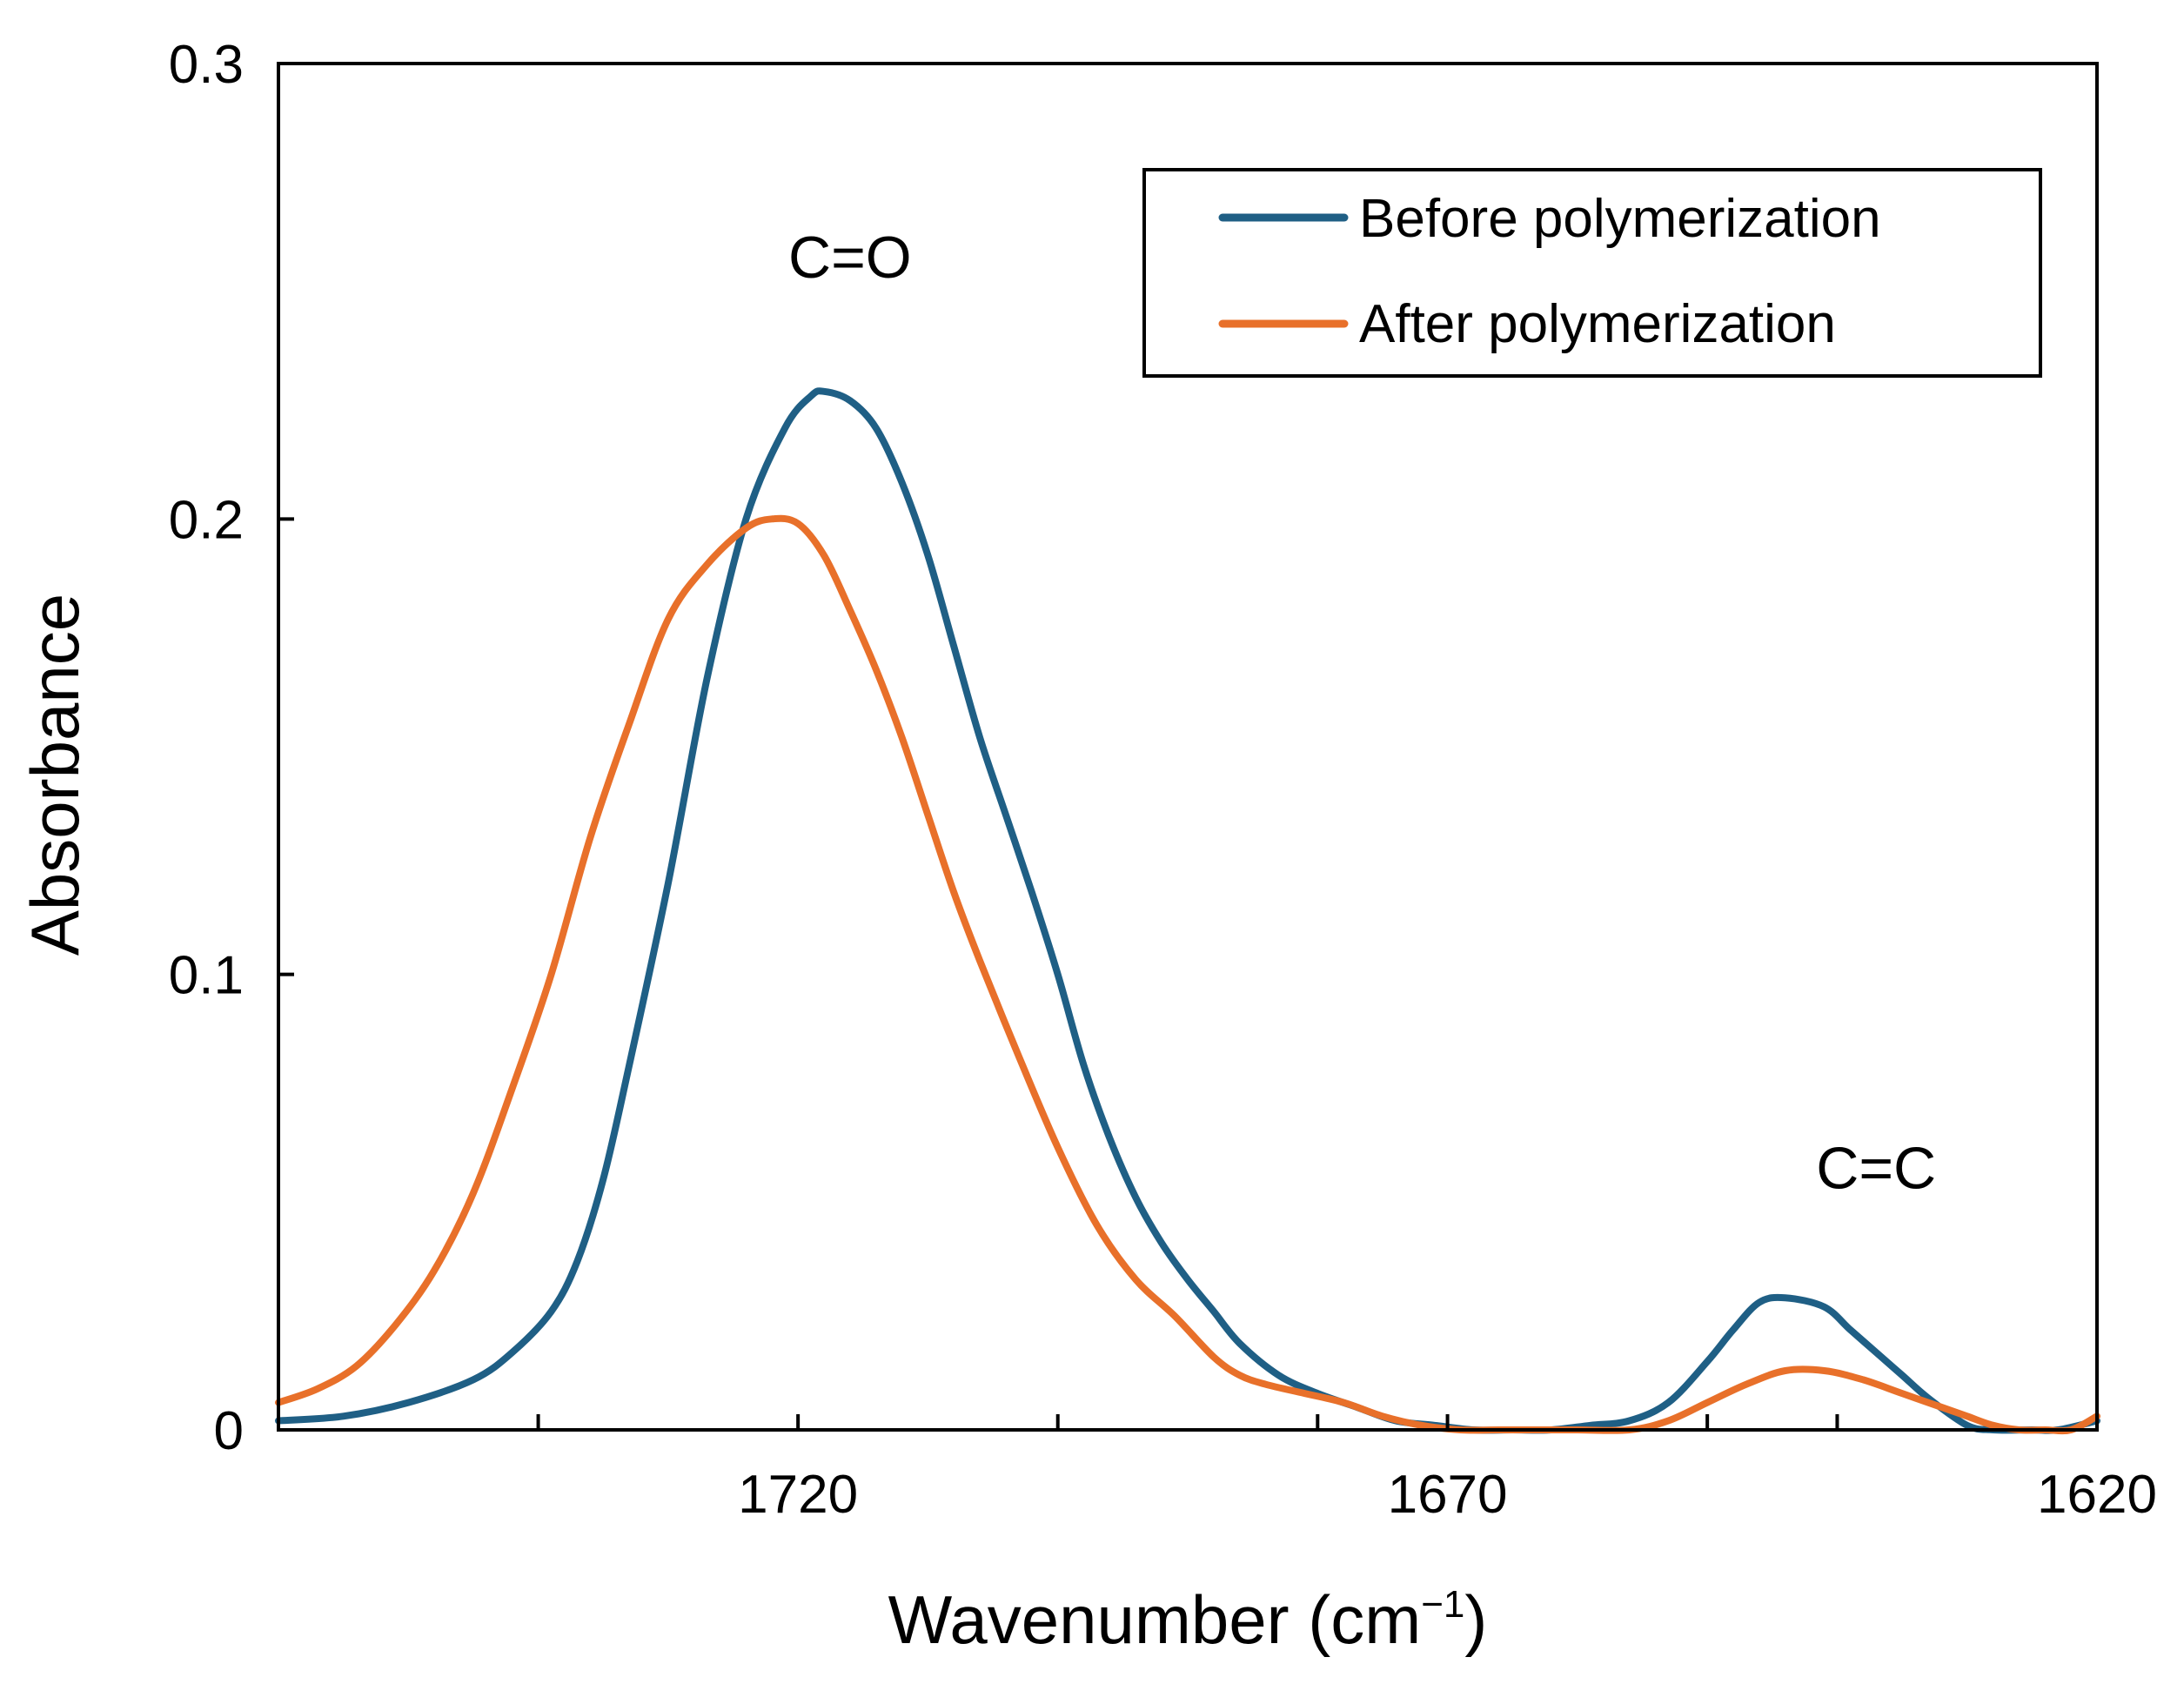  I want to click on peak-annotation: C=O, so click(850, 258).